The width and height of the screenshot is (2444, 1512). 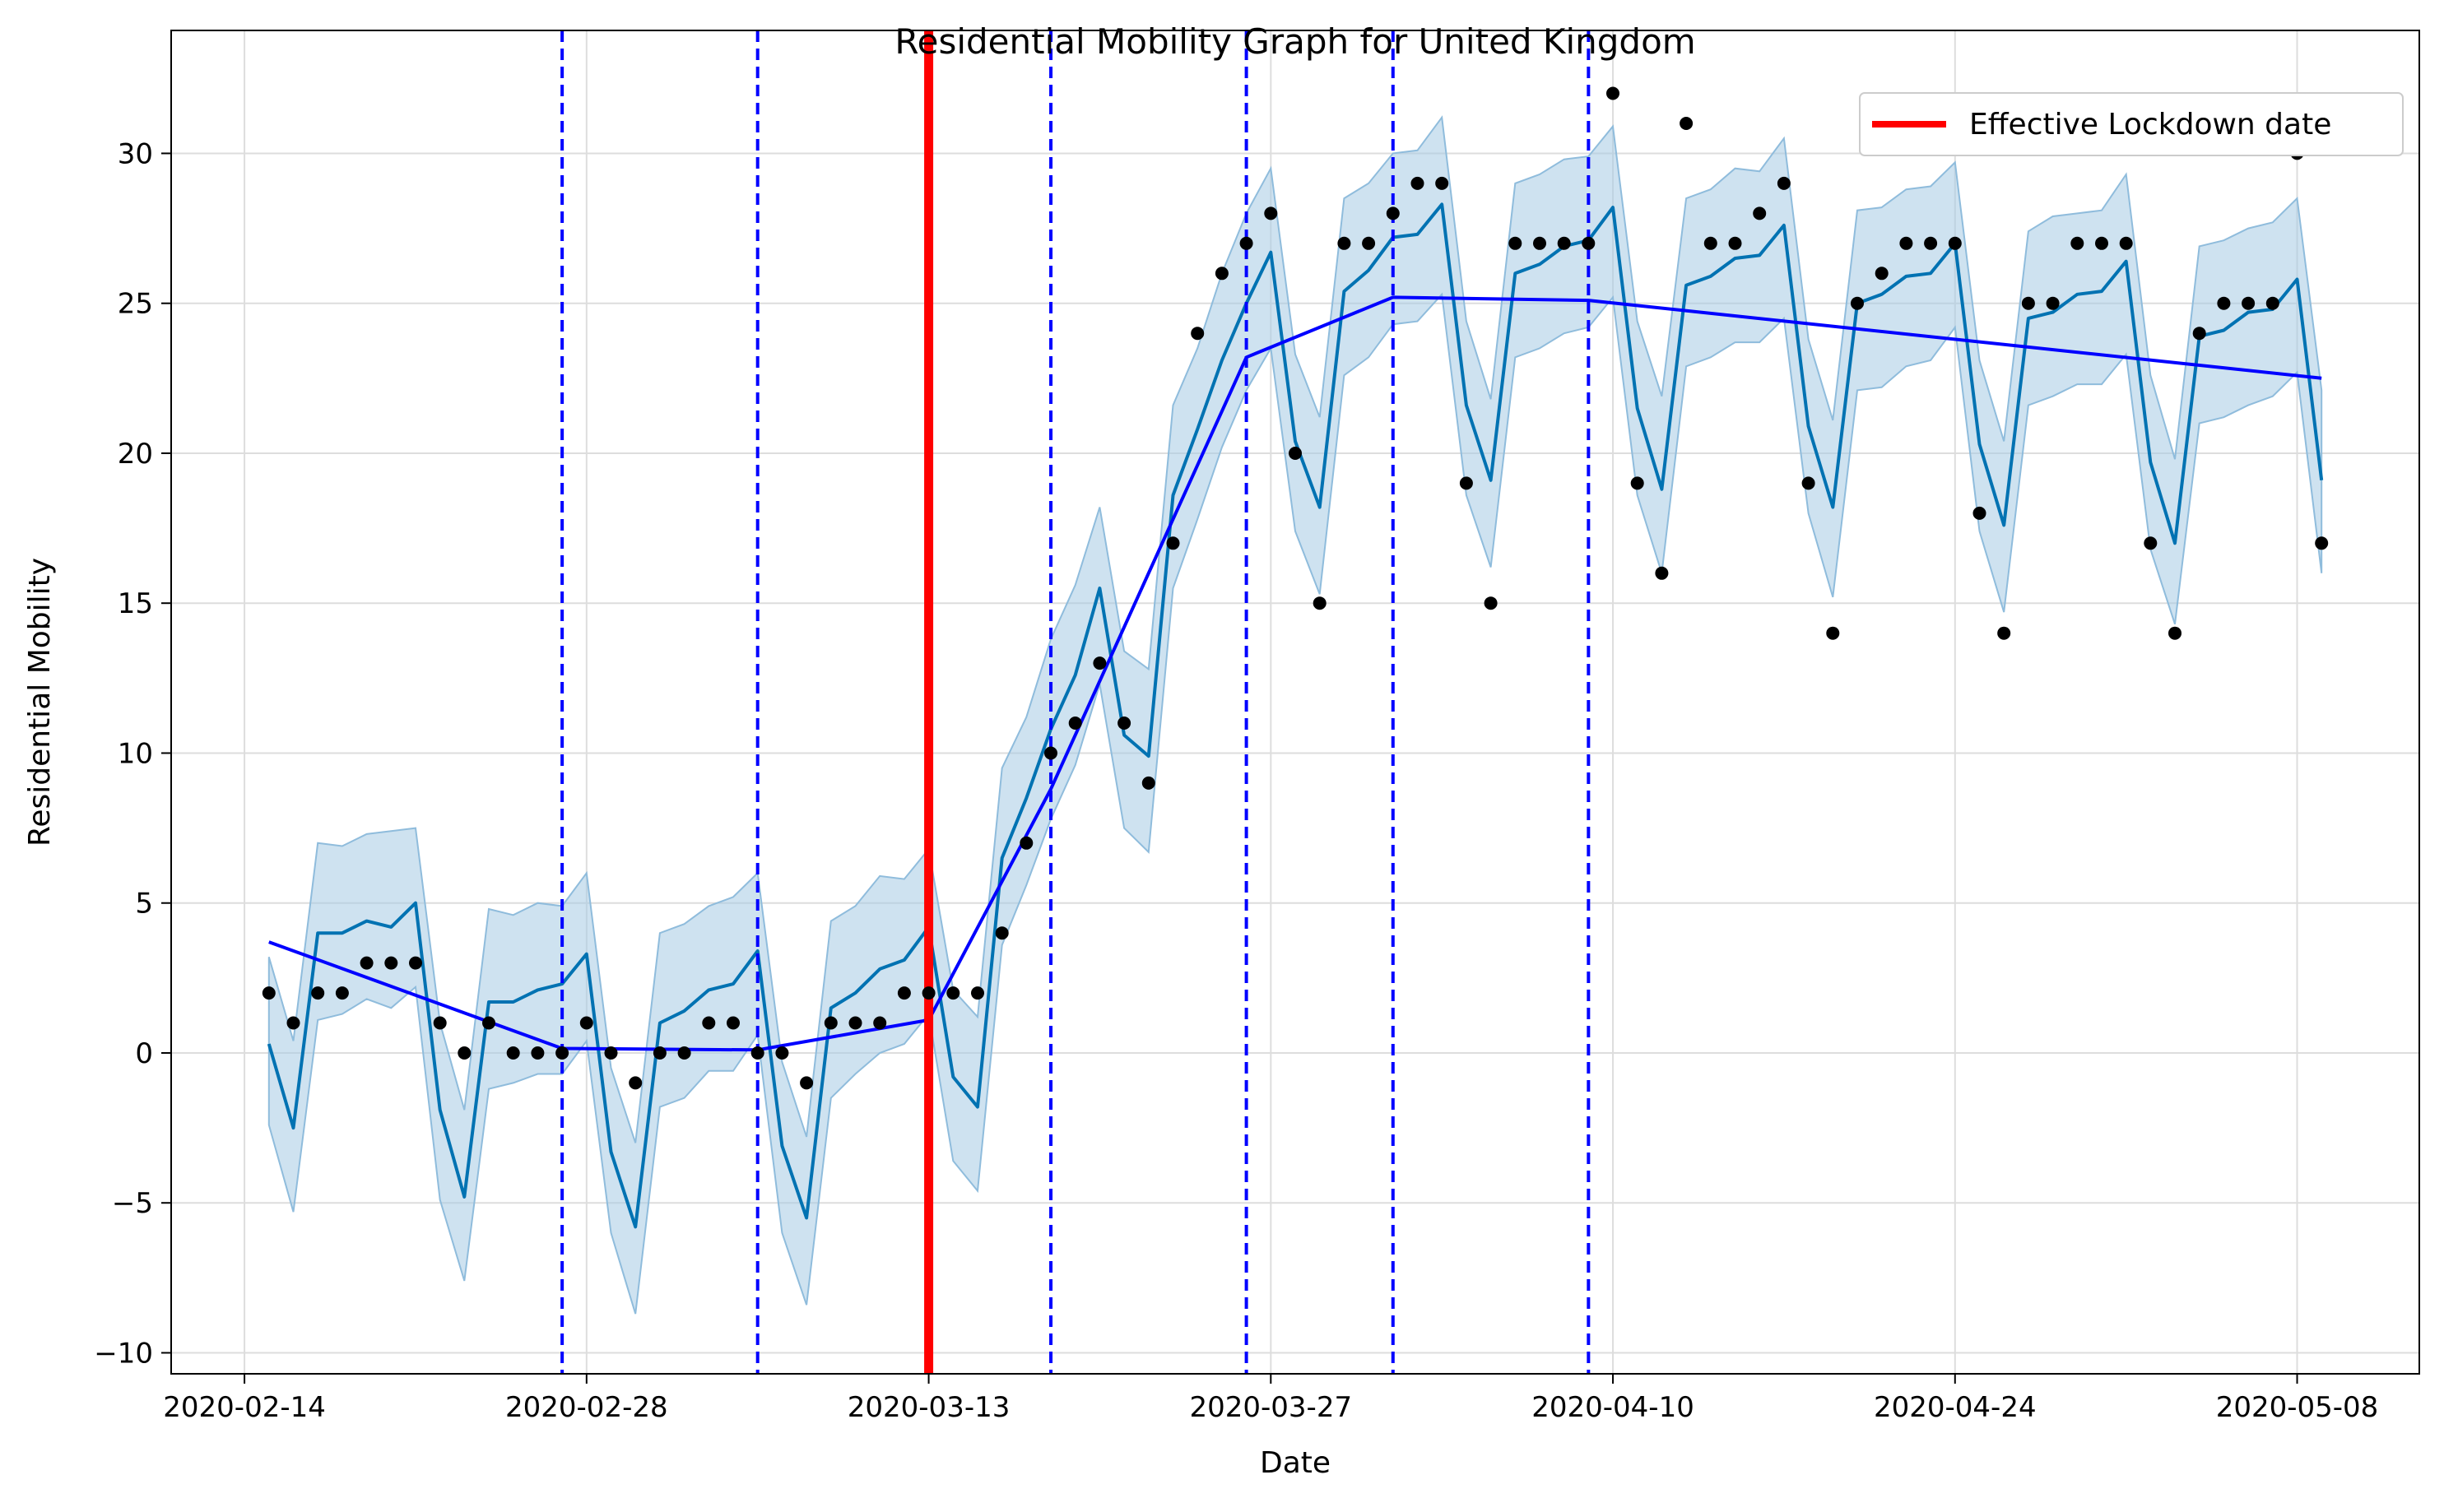 What do you see at coordinates (135, 603) in the screenshot?
I see `y-tick-label: 15` at bounding box center [135, 603].